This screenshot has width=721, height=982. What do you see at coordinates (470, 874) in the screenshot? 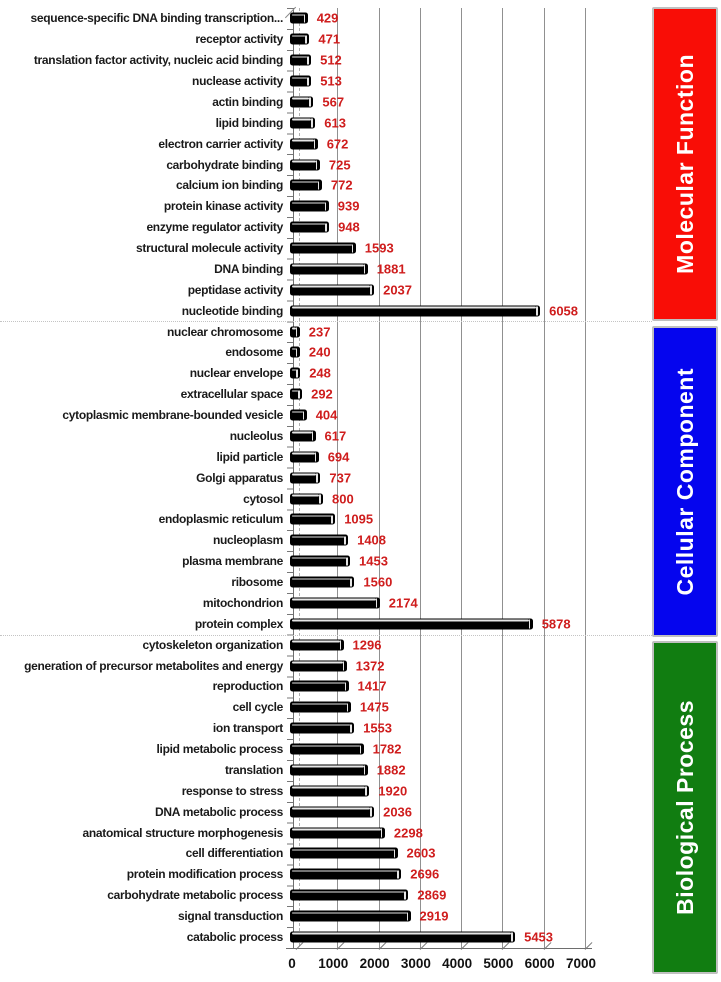
I see `bar-track: 2696` at bounding box center [470, 874].